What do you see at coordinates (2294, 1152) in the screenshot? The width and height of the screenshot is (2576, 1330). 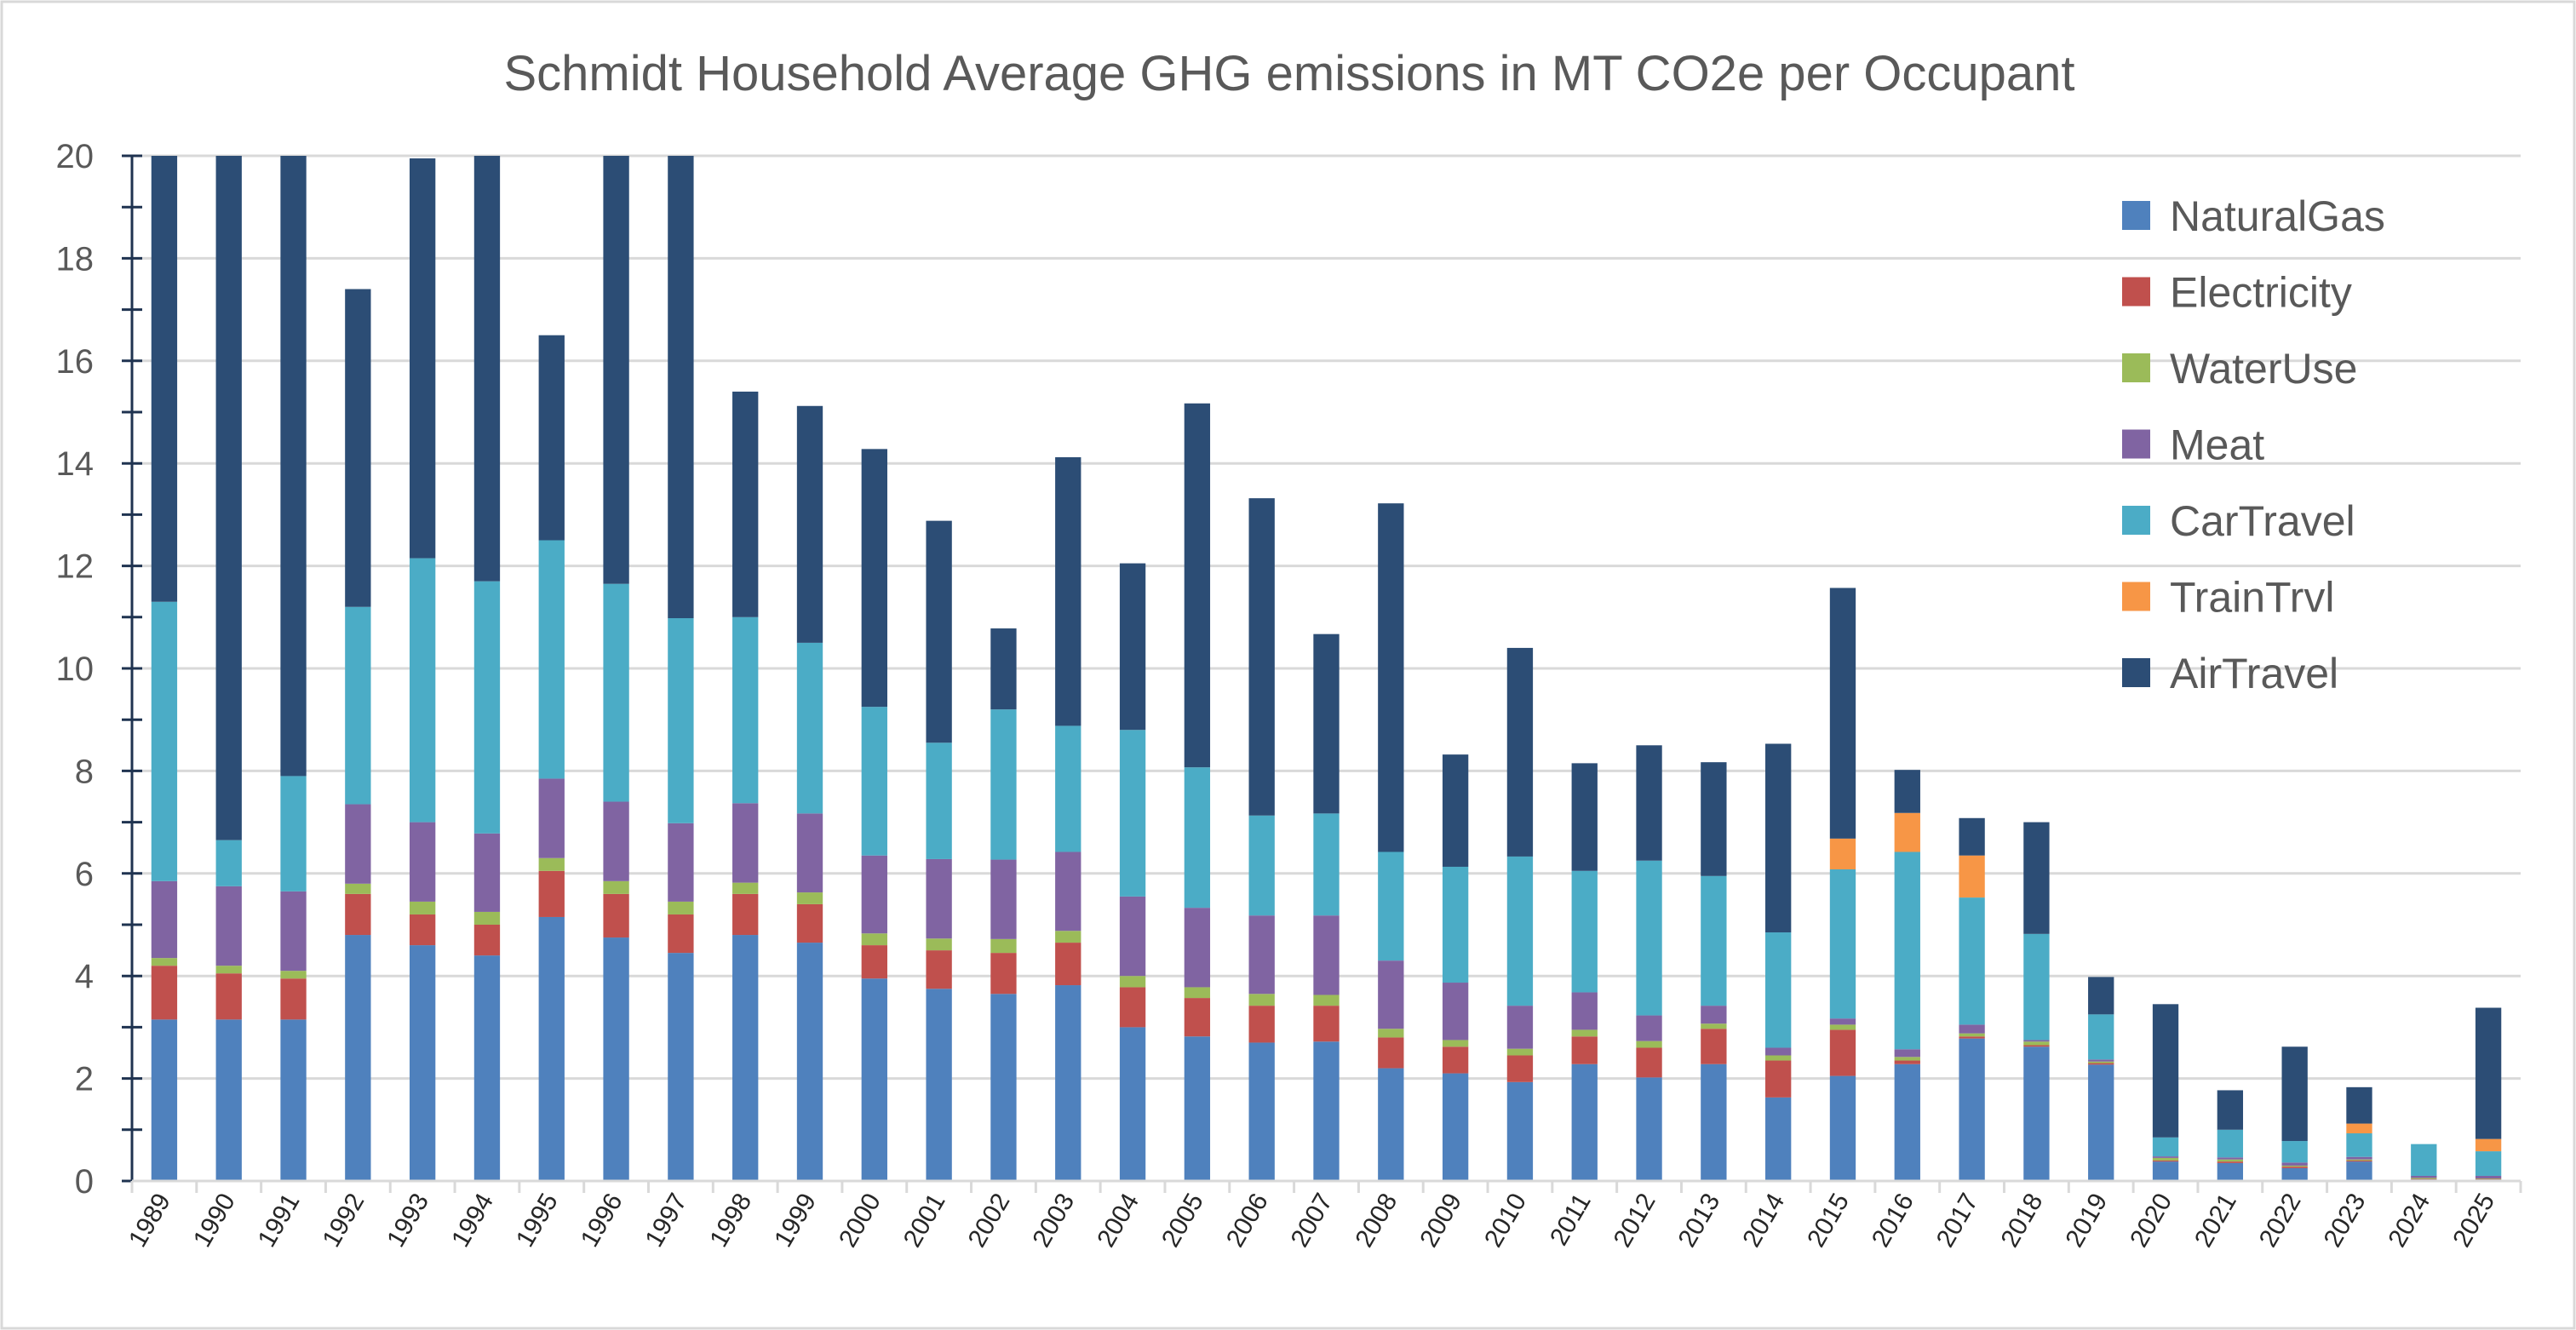 I see `bar-segment-cartravel-2022` at bounding box center [2294, 1152].